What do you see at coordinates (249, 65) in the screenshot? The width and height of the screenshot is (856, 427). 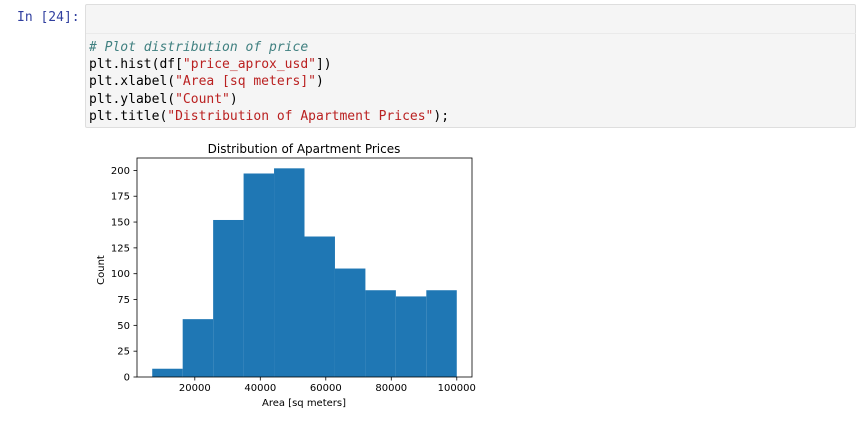 I see `code-string: "price_aprox_usd"` at bounding box center [249, 65].